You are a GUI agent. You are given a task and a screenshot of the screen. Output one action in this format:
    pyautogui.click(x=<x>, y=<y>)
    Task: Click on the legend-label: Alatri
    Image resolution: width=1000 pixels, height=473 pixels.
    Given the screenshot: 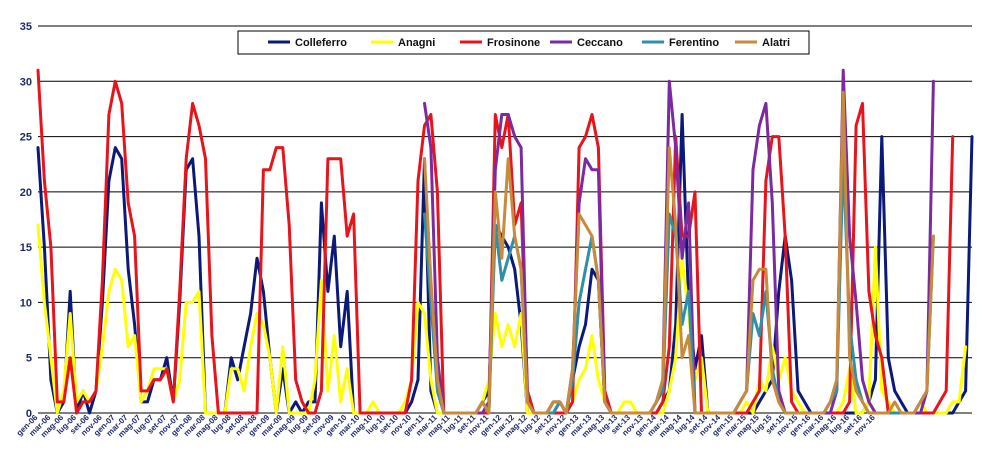 What is the action you would take?
    pyautogui.click(x=776, y=43)
    